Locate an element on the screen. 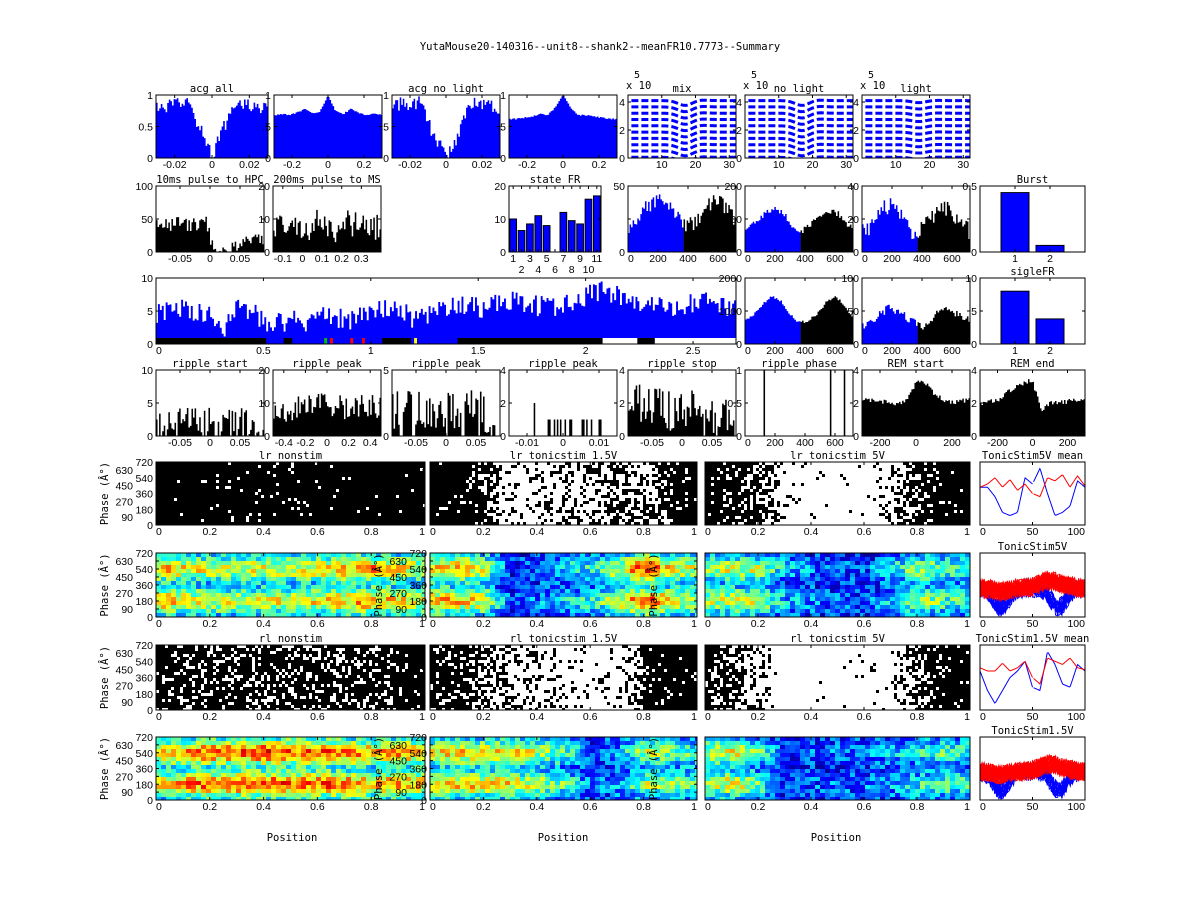 This screenshot has width=1200, height=900. histogram-bars is located at coordinates (212, 128).